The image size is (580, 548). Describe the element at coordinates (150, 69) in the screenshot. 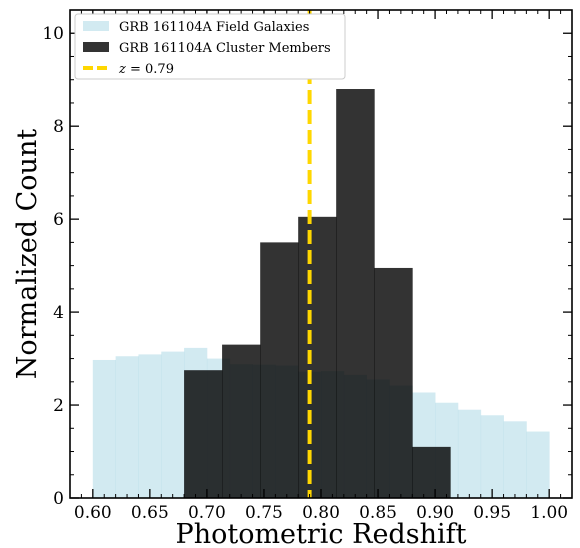

I see `legend-label-reference-value: = 0.79` at that location.